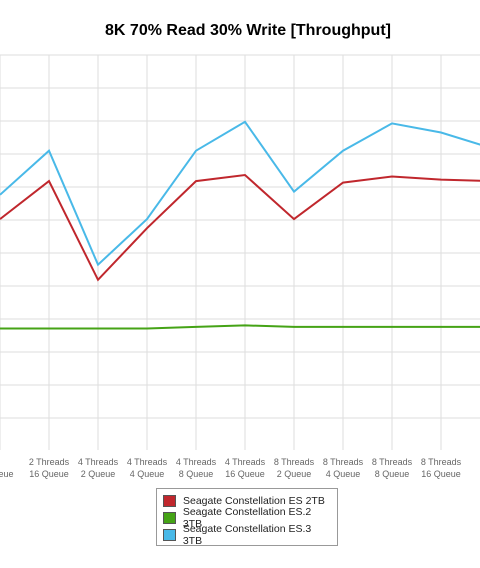  Describe the element at coordinates (49, 462) in the screenshot. I see `x-tick-label: 2 Threads` at that location.